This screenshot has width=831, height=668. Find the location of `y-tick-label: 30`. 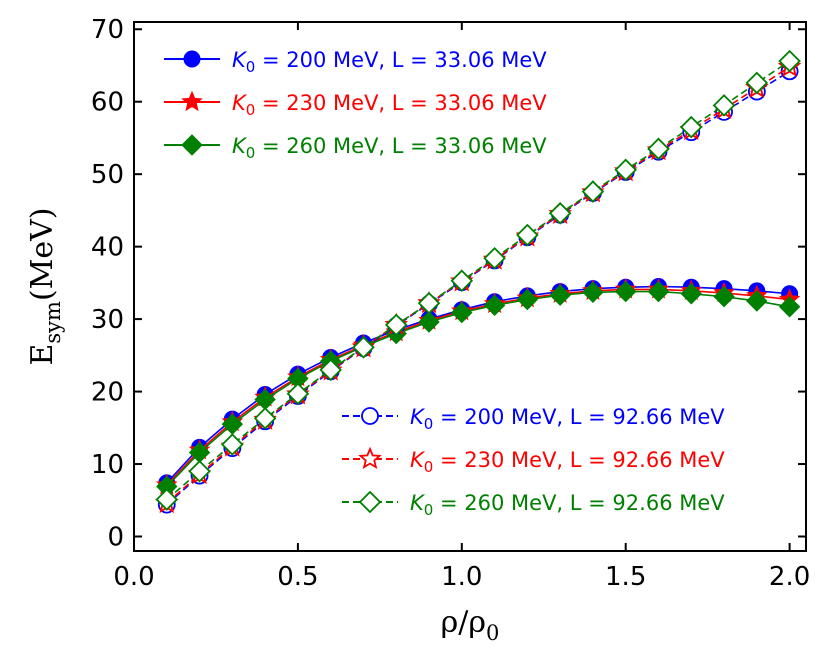

y-tick-label: 30 is located at coordinates (107, 320).